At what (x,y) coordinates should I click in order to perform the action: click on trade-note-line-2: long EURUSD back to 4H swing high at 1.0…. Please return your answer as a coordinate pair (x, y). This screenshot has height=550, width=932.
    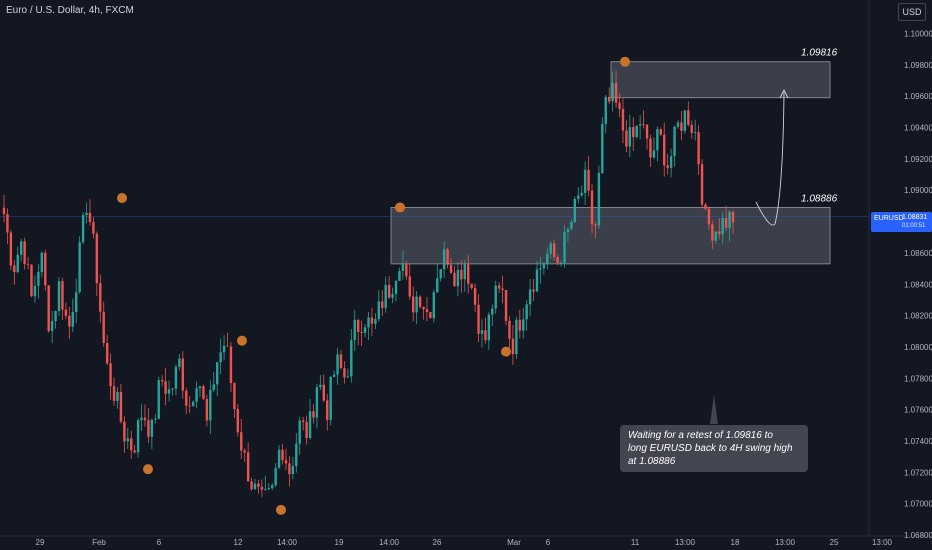
    Looking at the image, I should click on (710, 455).